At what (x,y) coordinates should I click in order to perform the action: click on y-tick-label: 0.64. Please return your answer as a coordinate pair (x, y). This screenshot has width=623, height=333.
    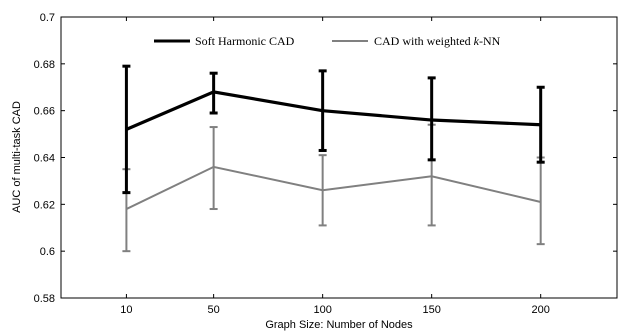
    Looking at the image, I should click on (44, 159).